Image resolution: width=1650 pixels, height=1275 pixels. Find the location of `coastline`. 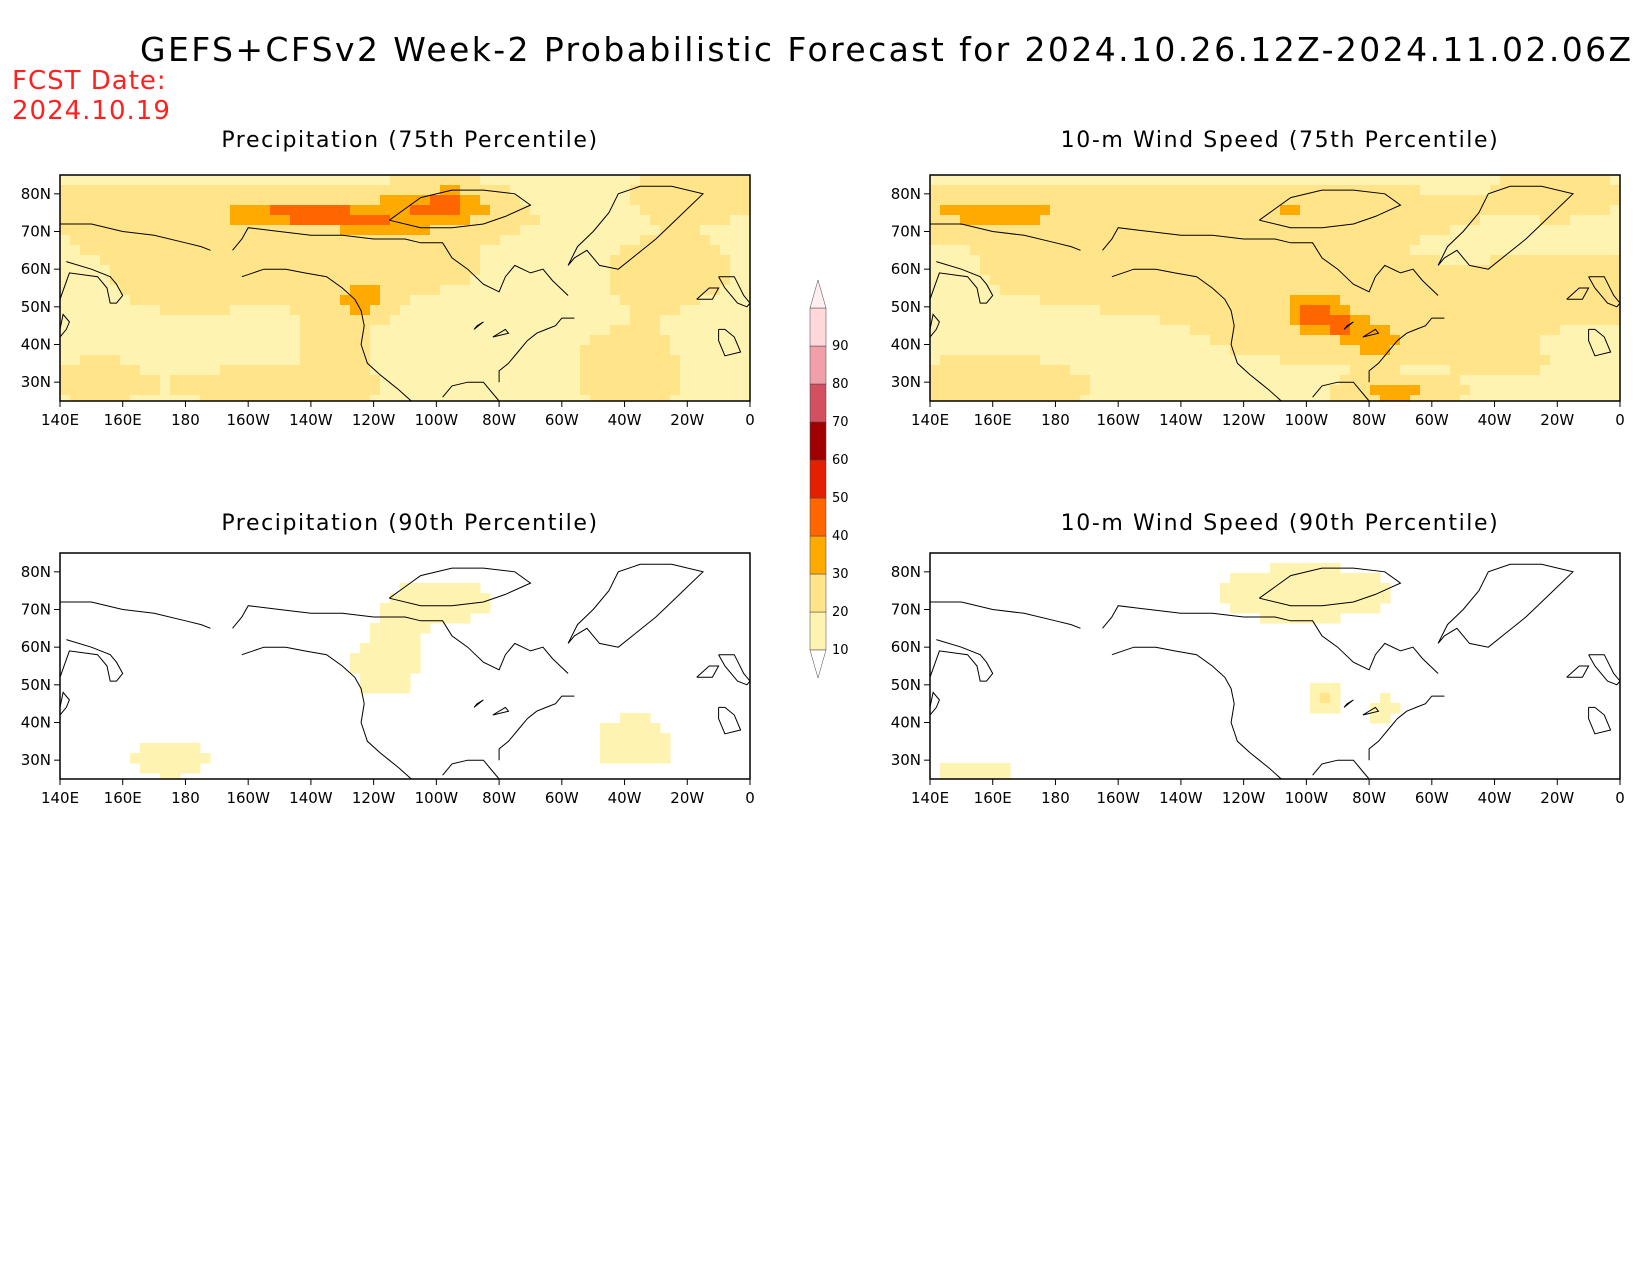

coastline is located at coordinates (1005, 237).